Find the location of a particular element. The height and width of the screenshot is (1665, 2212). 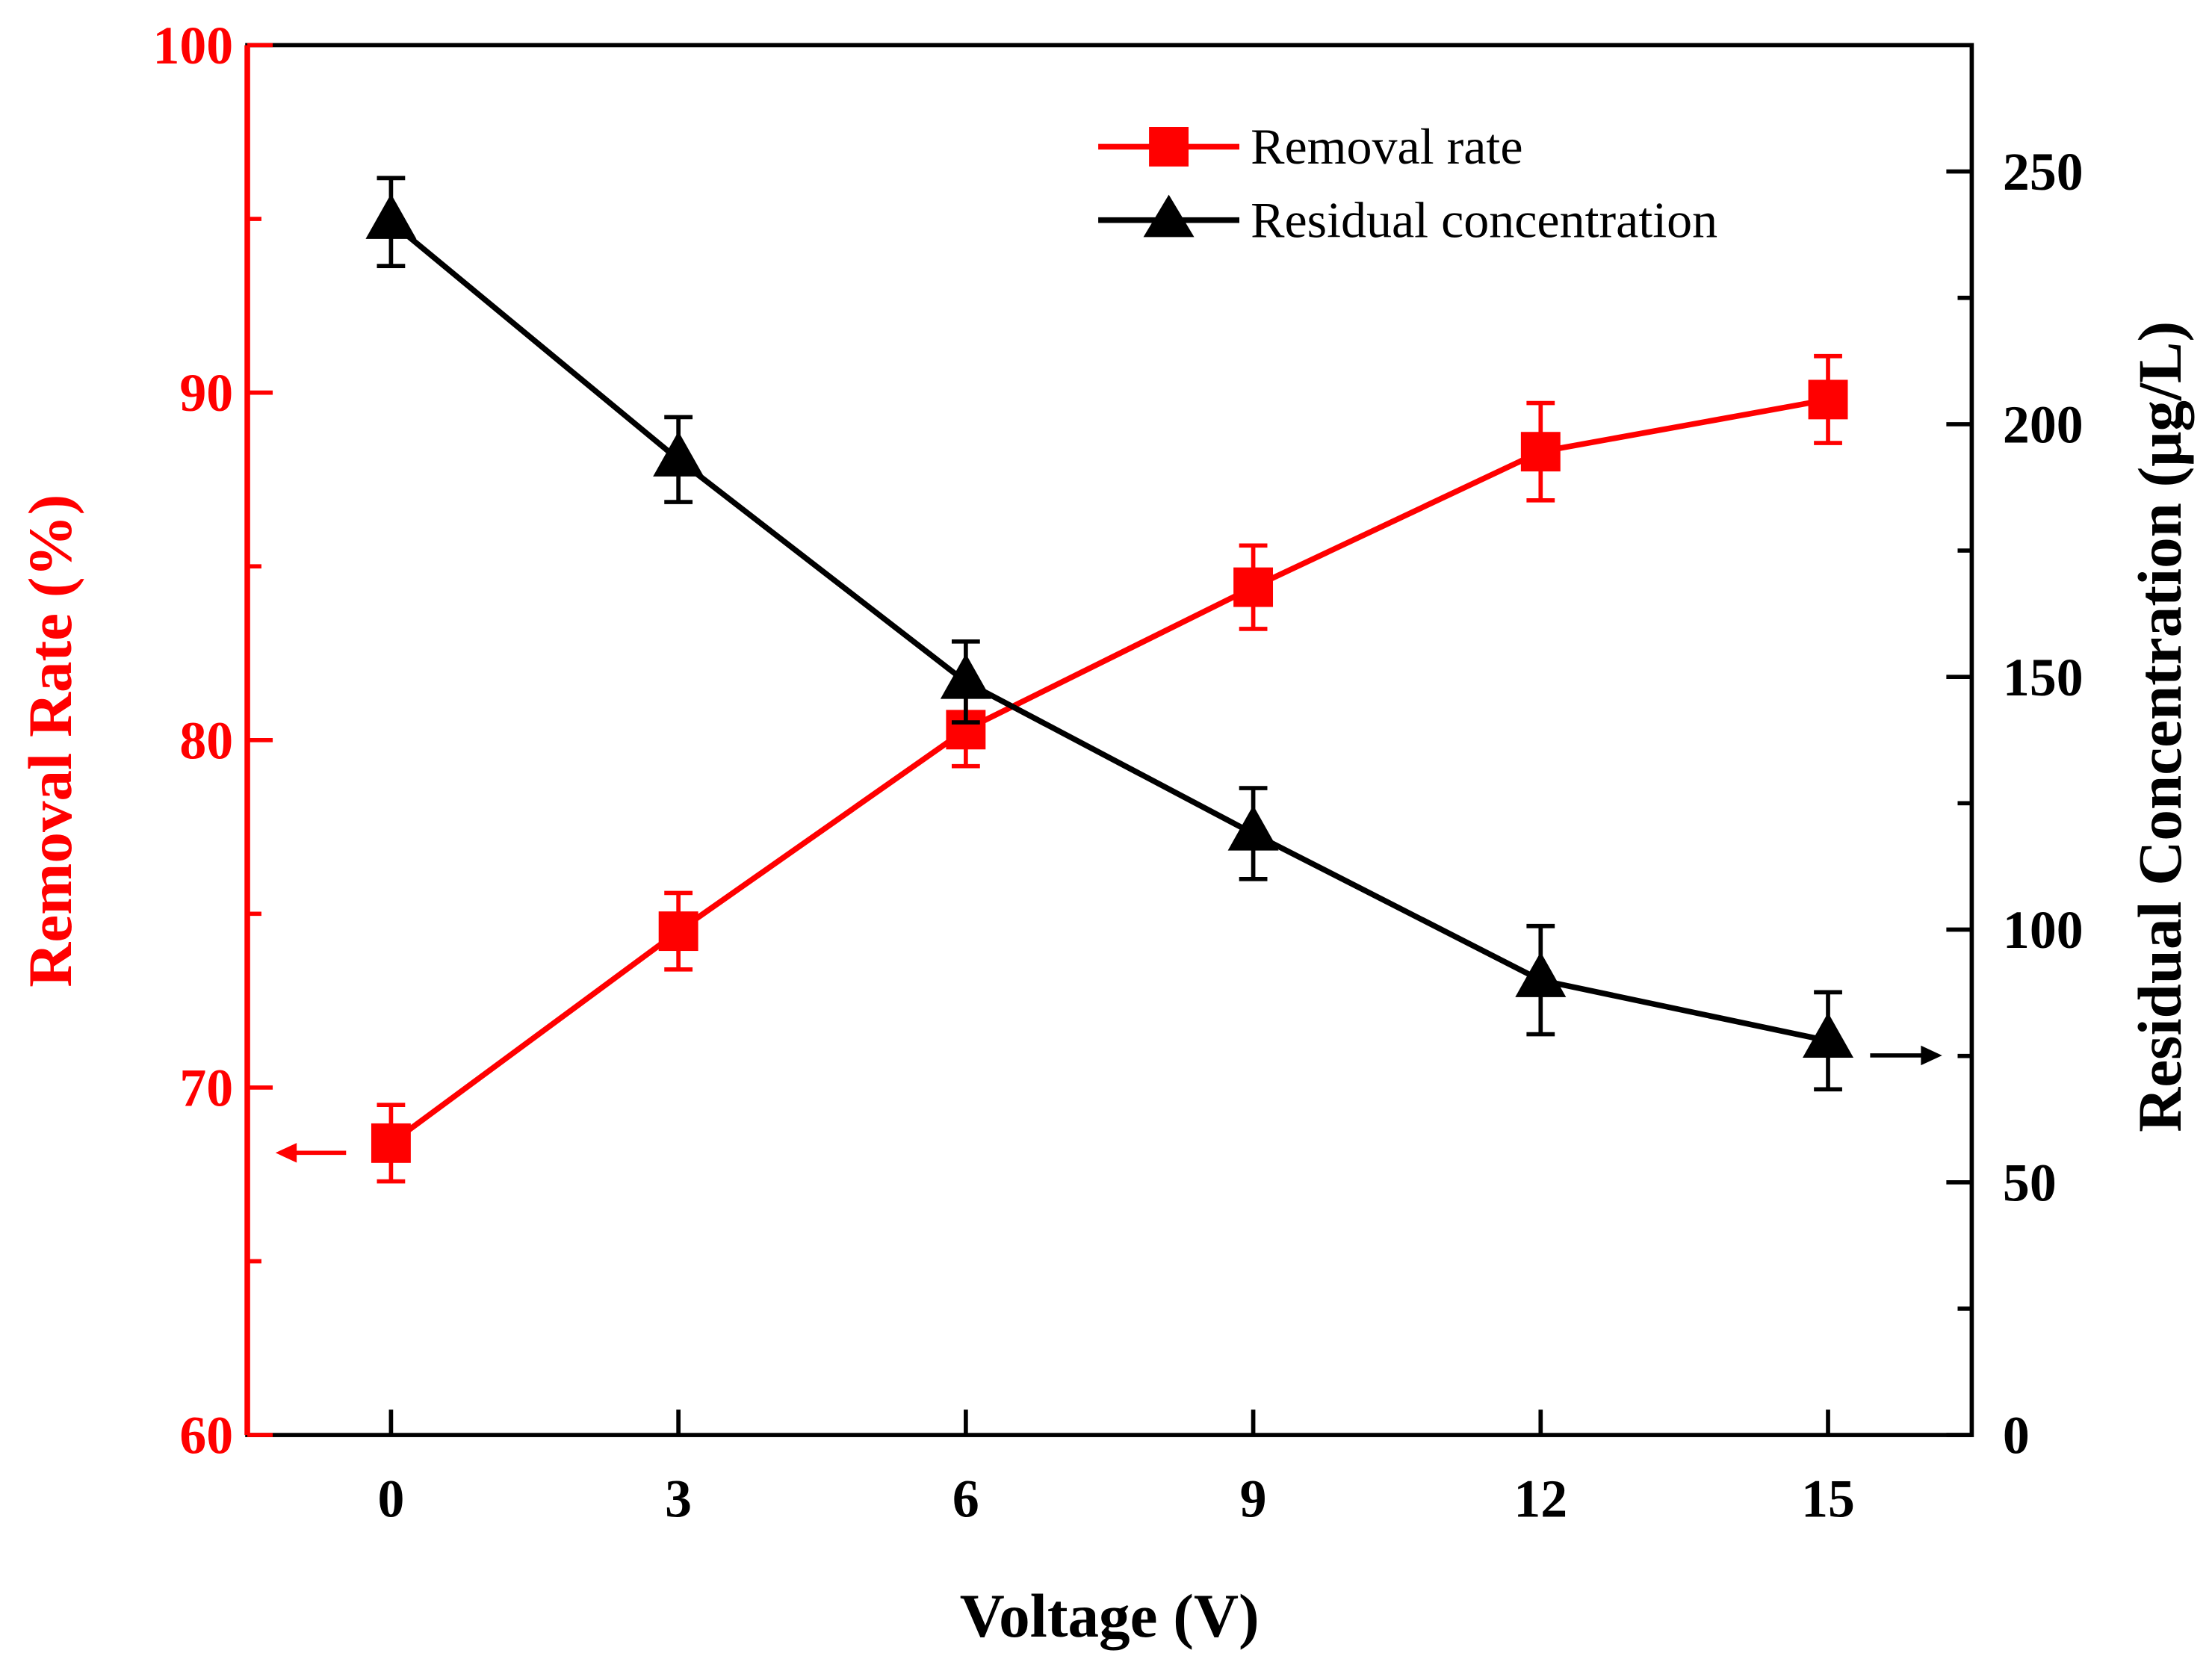

x-tick-label: 6 is located at coordinates (966, 1499).